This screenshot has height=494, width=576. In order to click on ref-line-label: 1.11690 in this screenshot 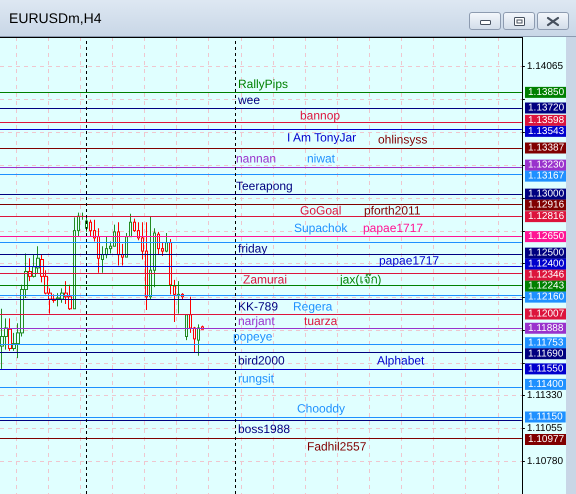, I will do `click(546, 354)`.